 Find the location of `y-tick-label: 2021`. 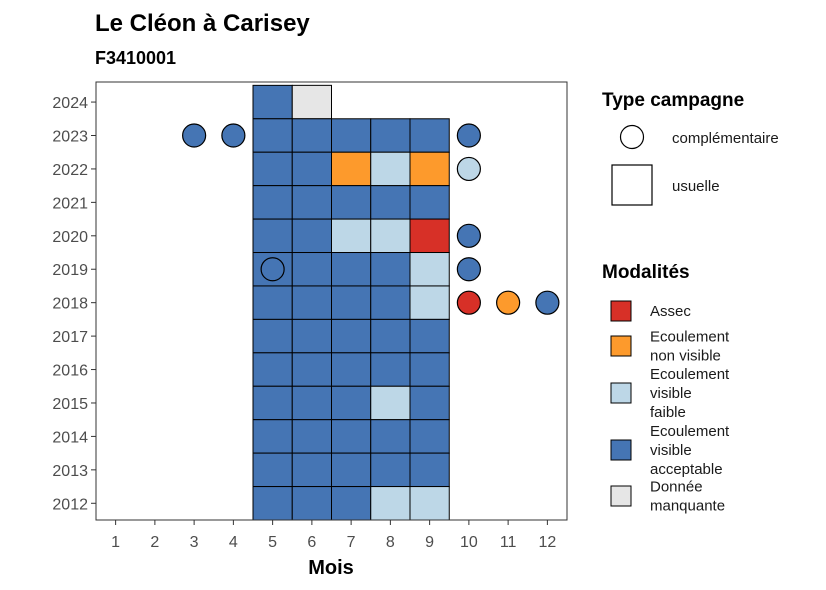

y-tick-label: 2021 is located at coordinates (70, 203).